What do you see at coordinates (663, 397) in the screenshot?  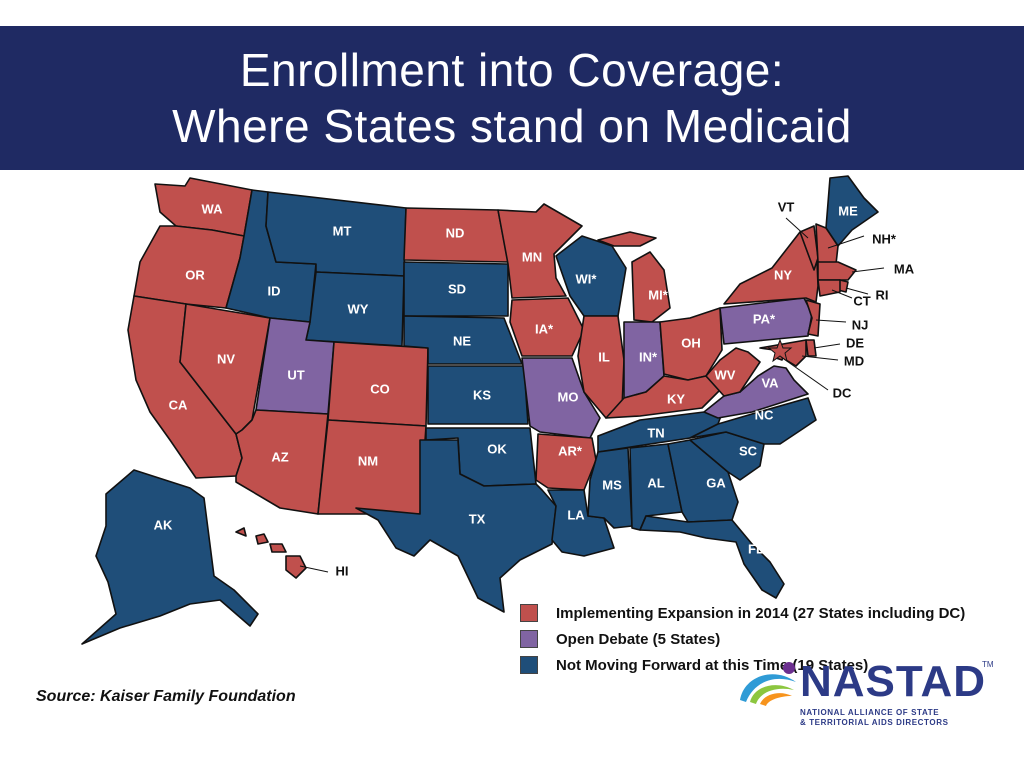 I see `state-ky` at bounding box center [663, 397].